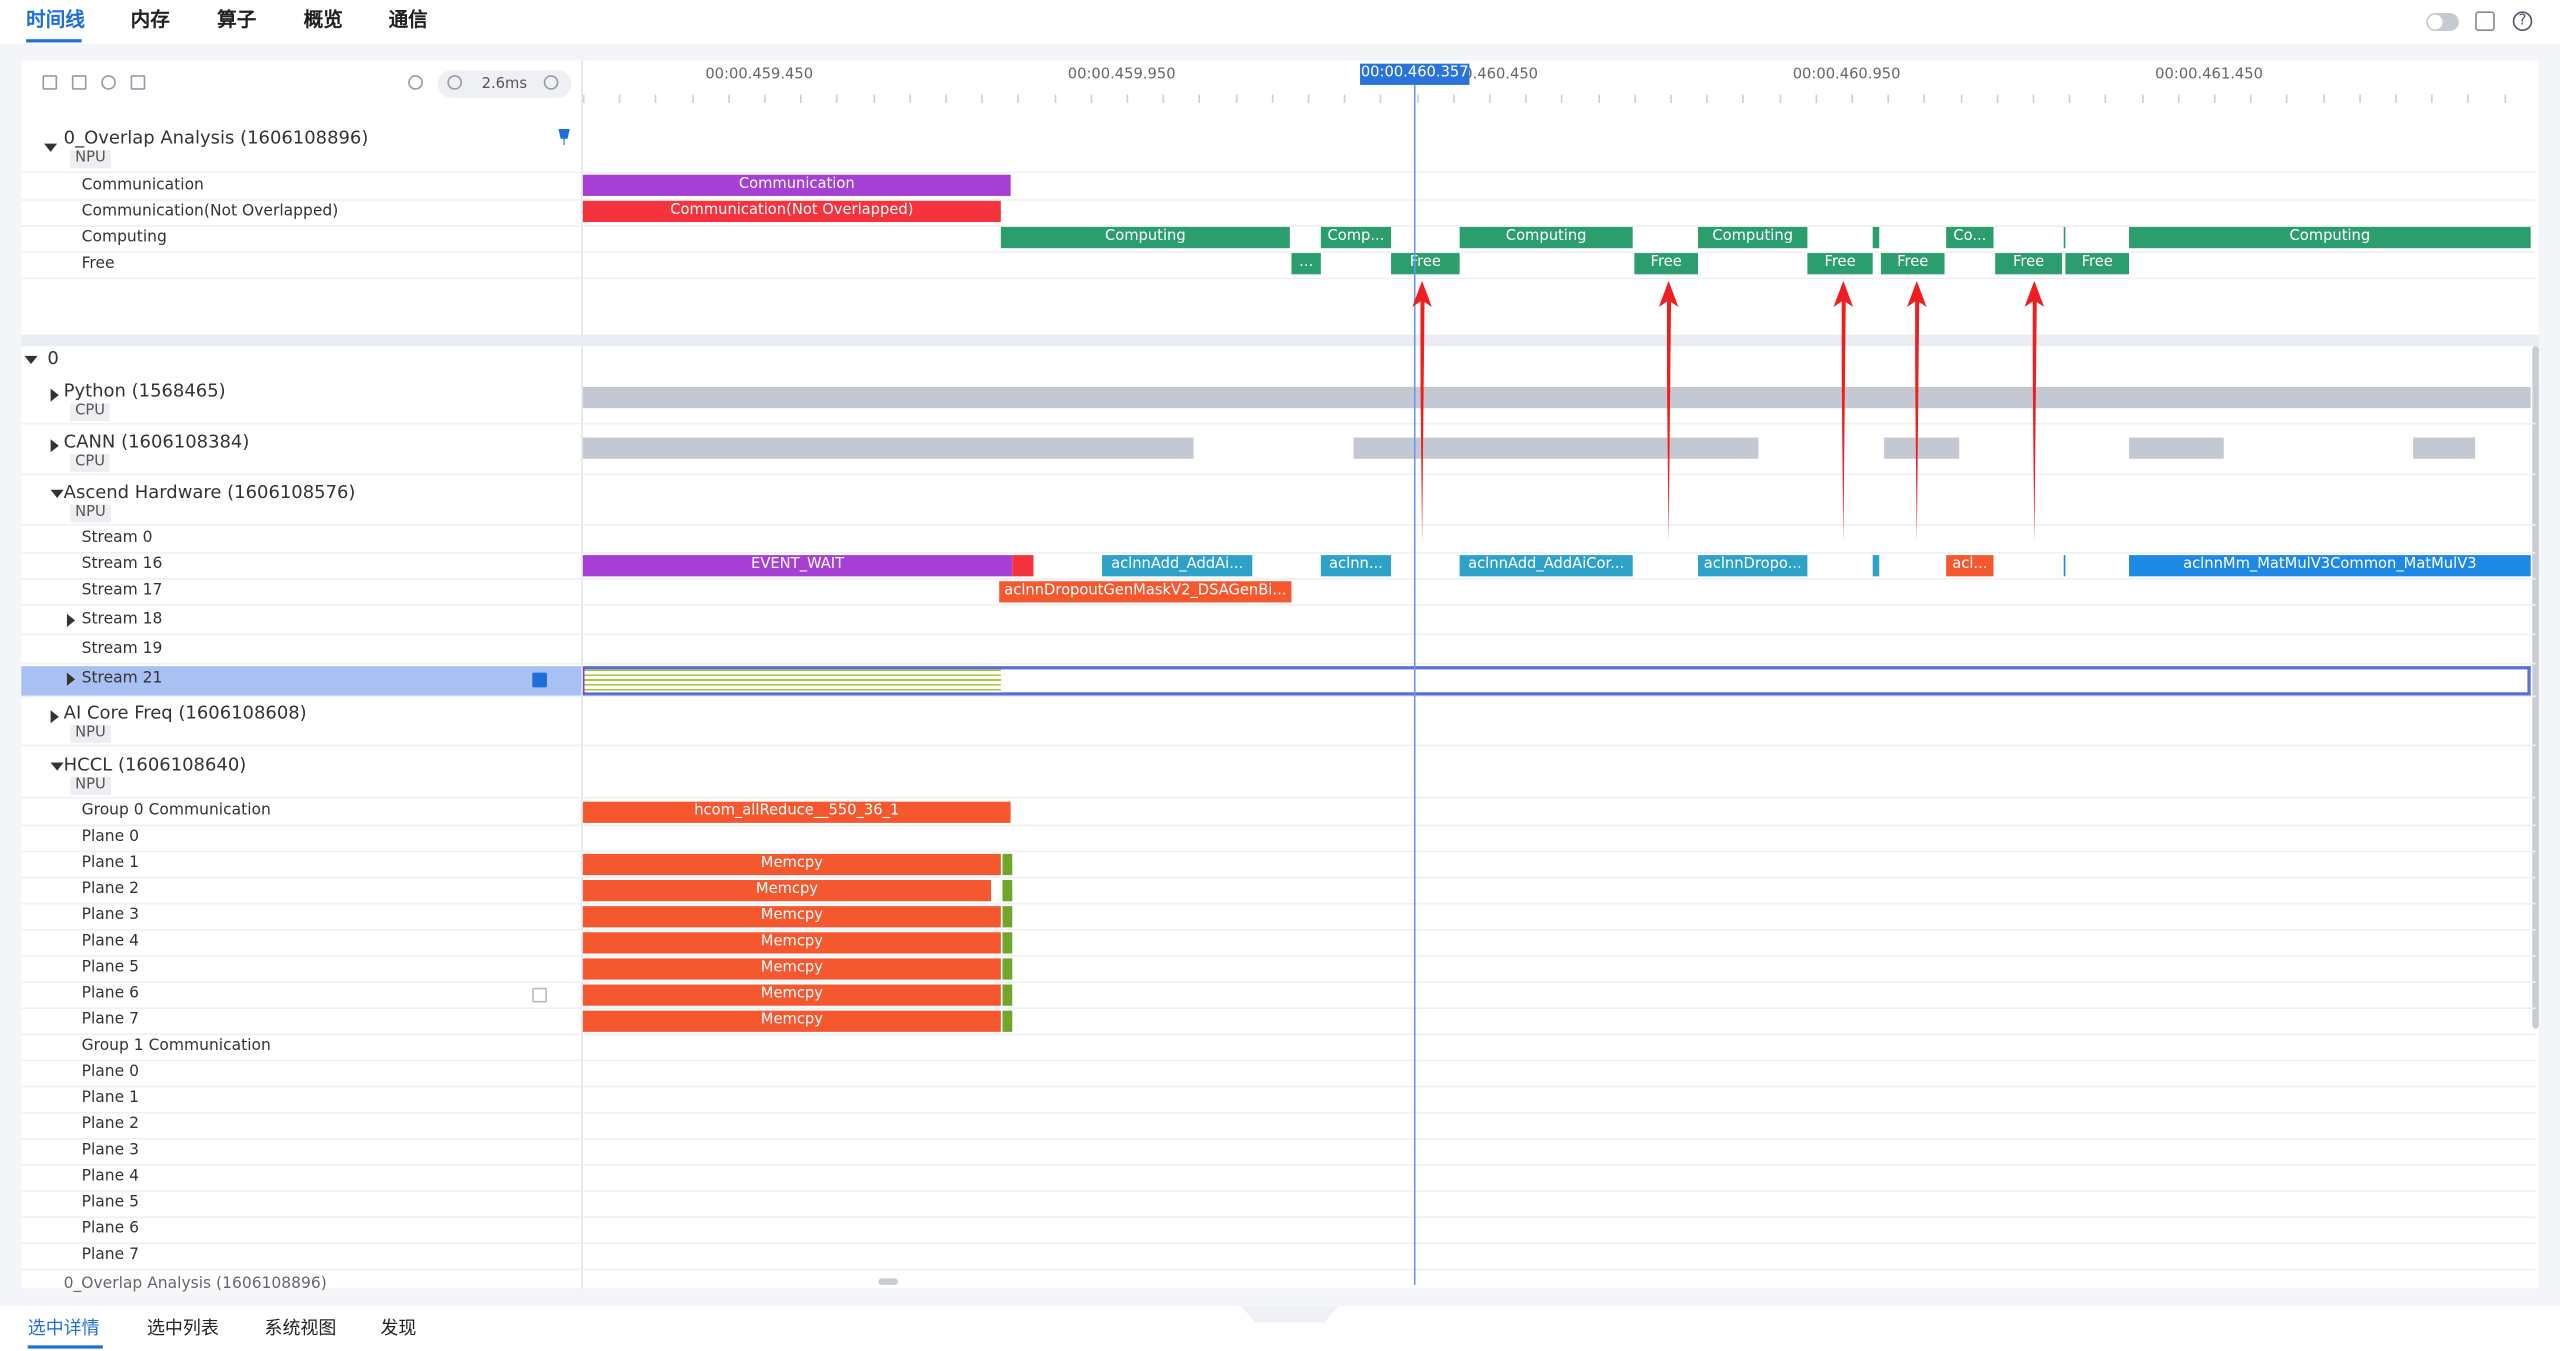  What do you see at coordinates (408, 20) in the screenshot?
I see `tab: 通信` at bounding box center [408, 20].